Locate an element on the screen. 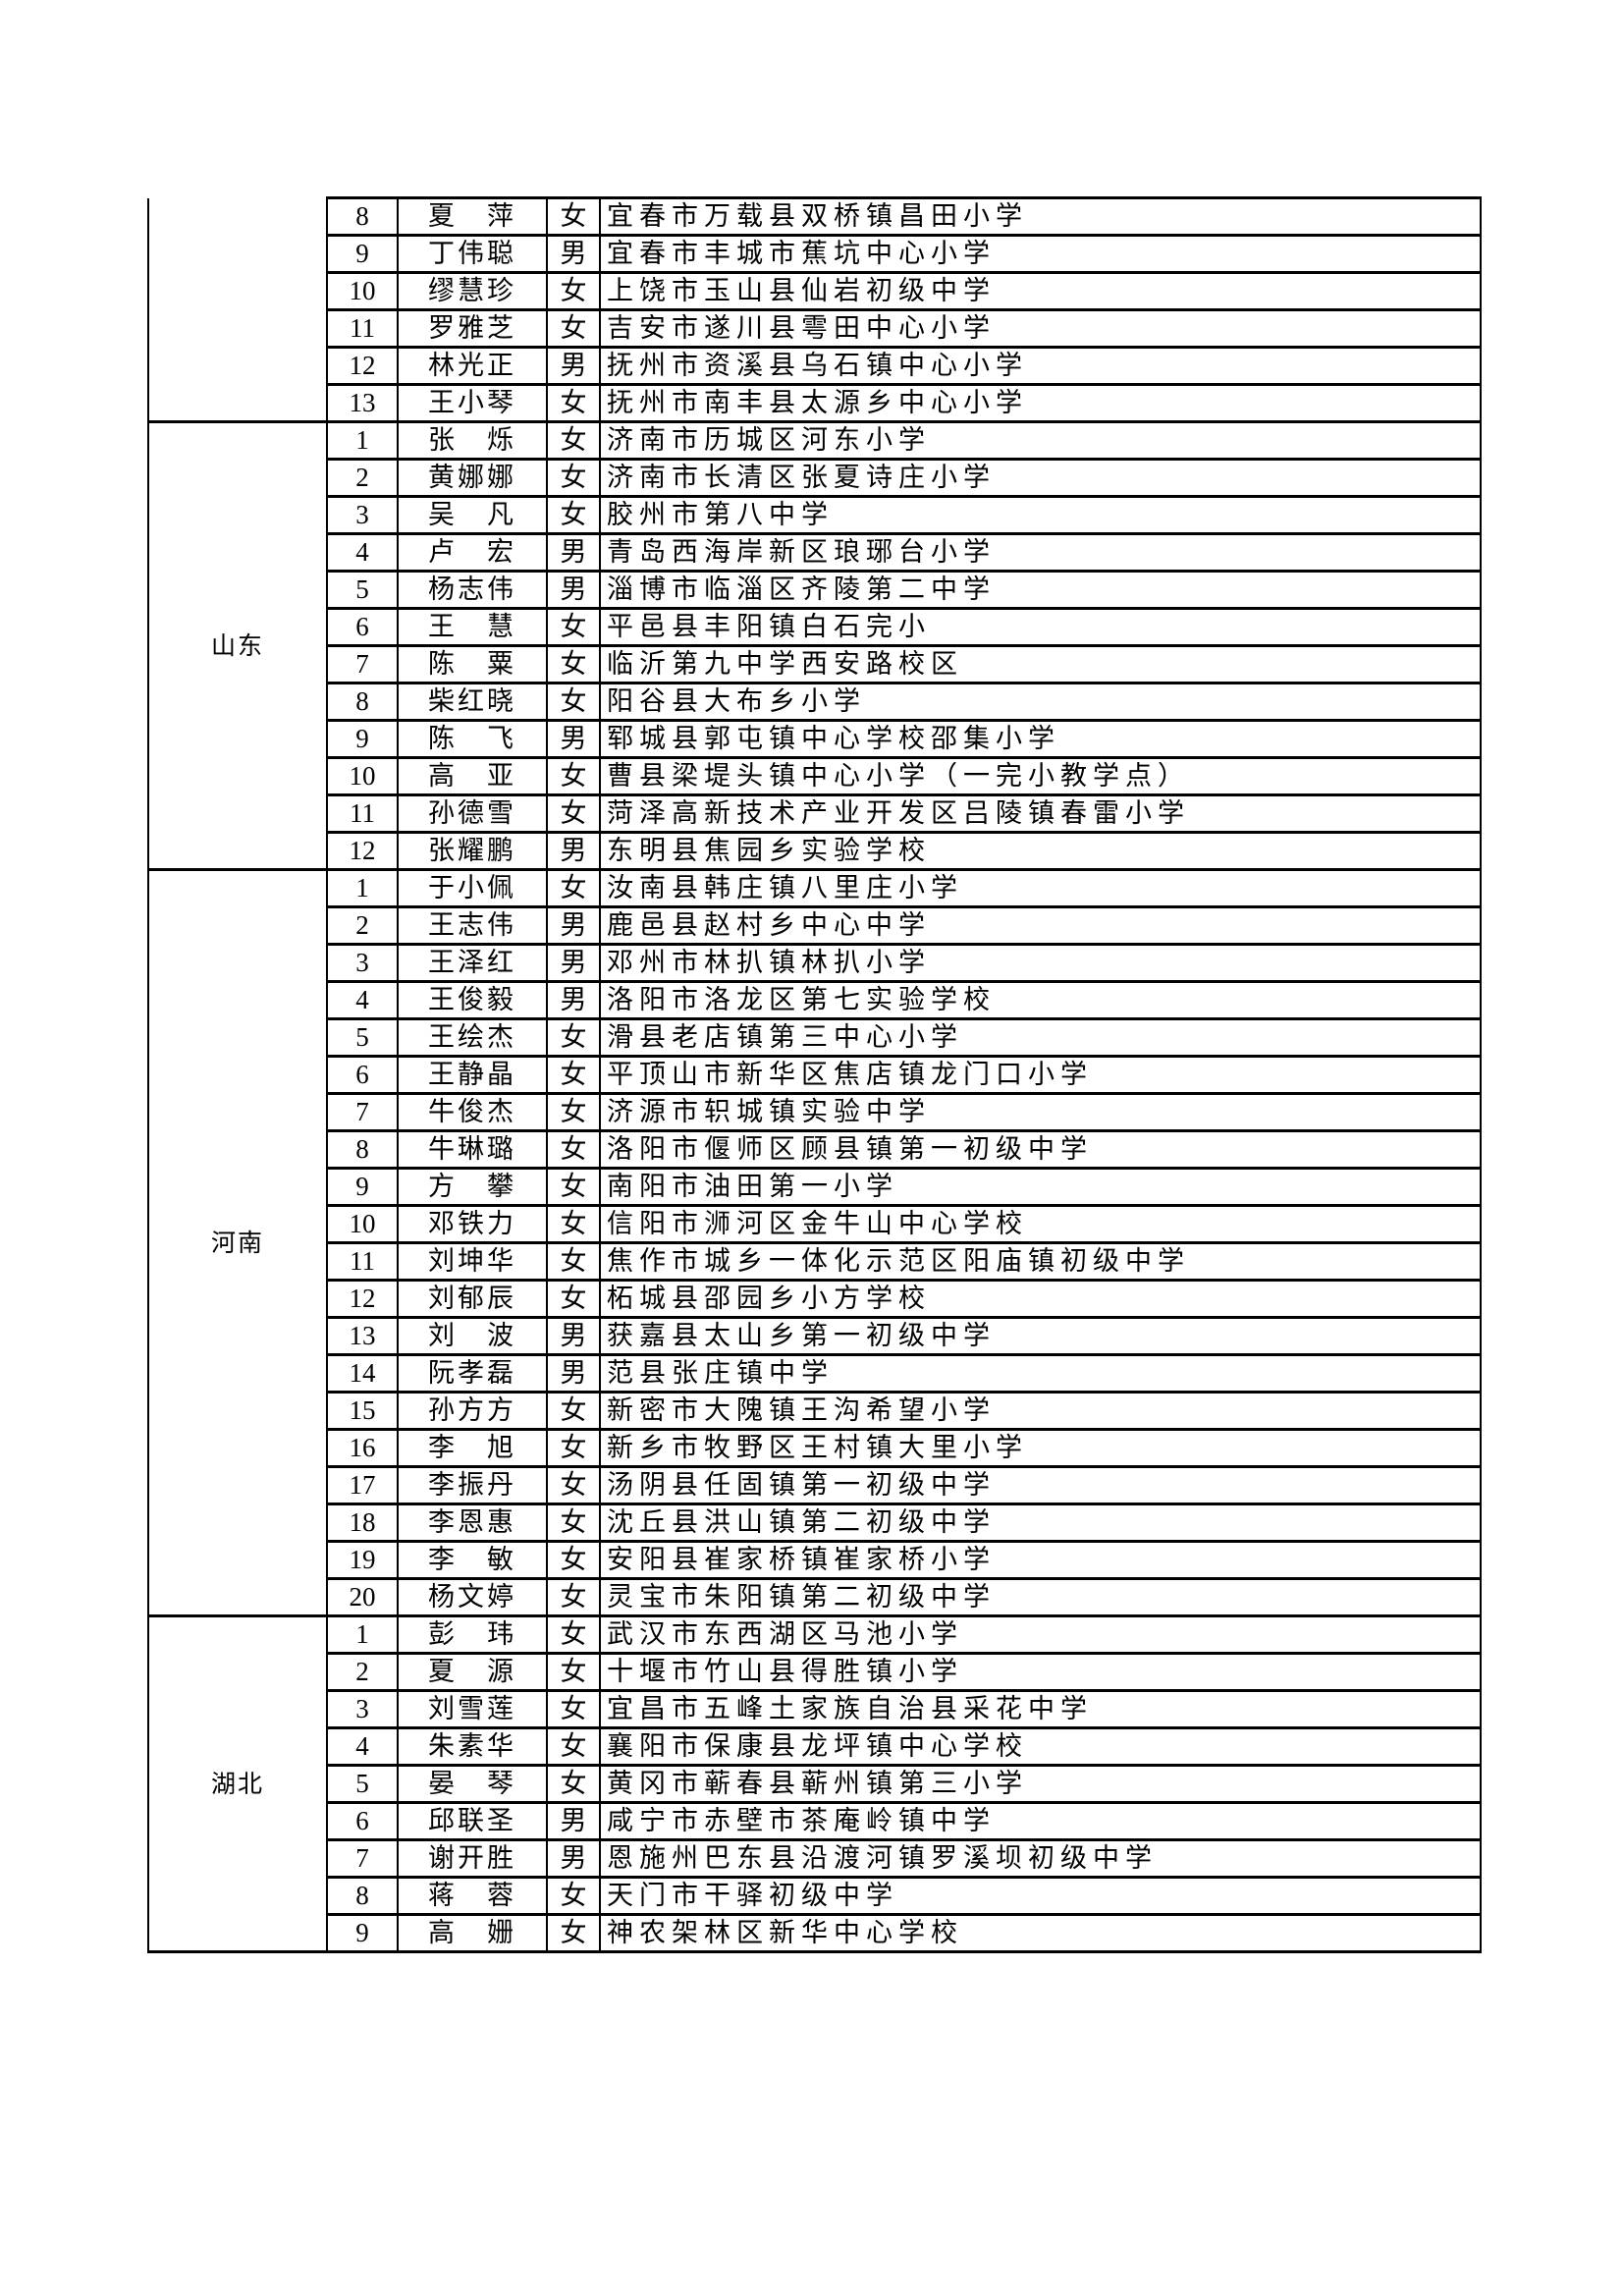 The height and width of the screenshot is (2296, 1623). school-cell: 十堰市竹山县得胜镇小学 is located at coordinates (1040, 1672).